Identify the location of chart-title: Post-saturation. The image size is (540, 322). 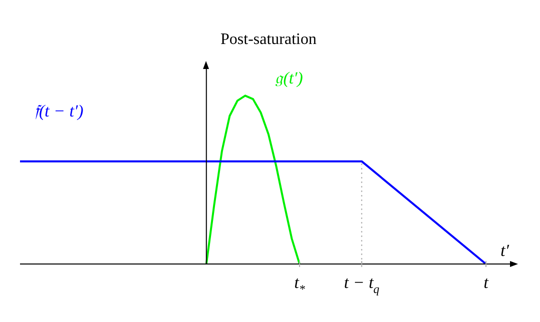
(268, 39).